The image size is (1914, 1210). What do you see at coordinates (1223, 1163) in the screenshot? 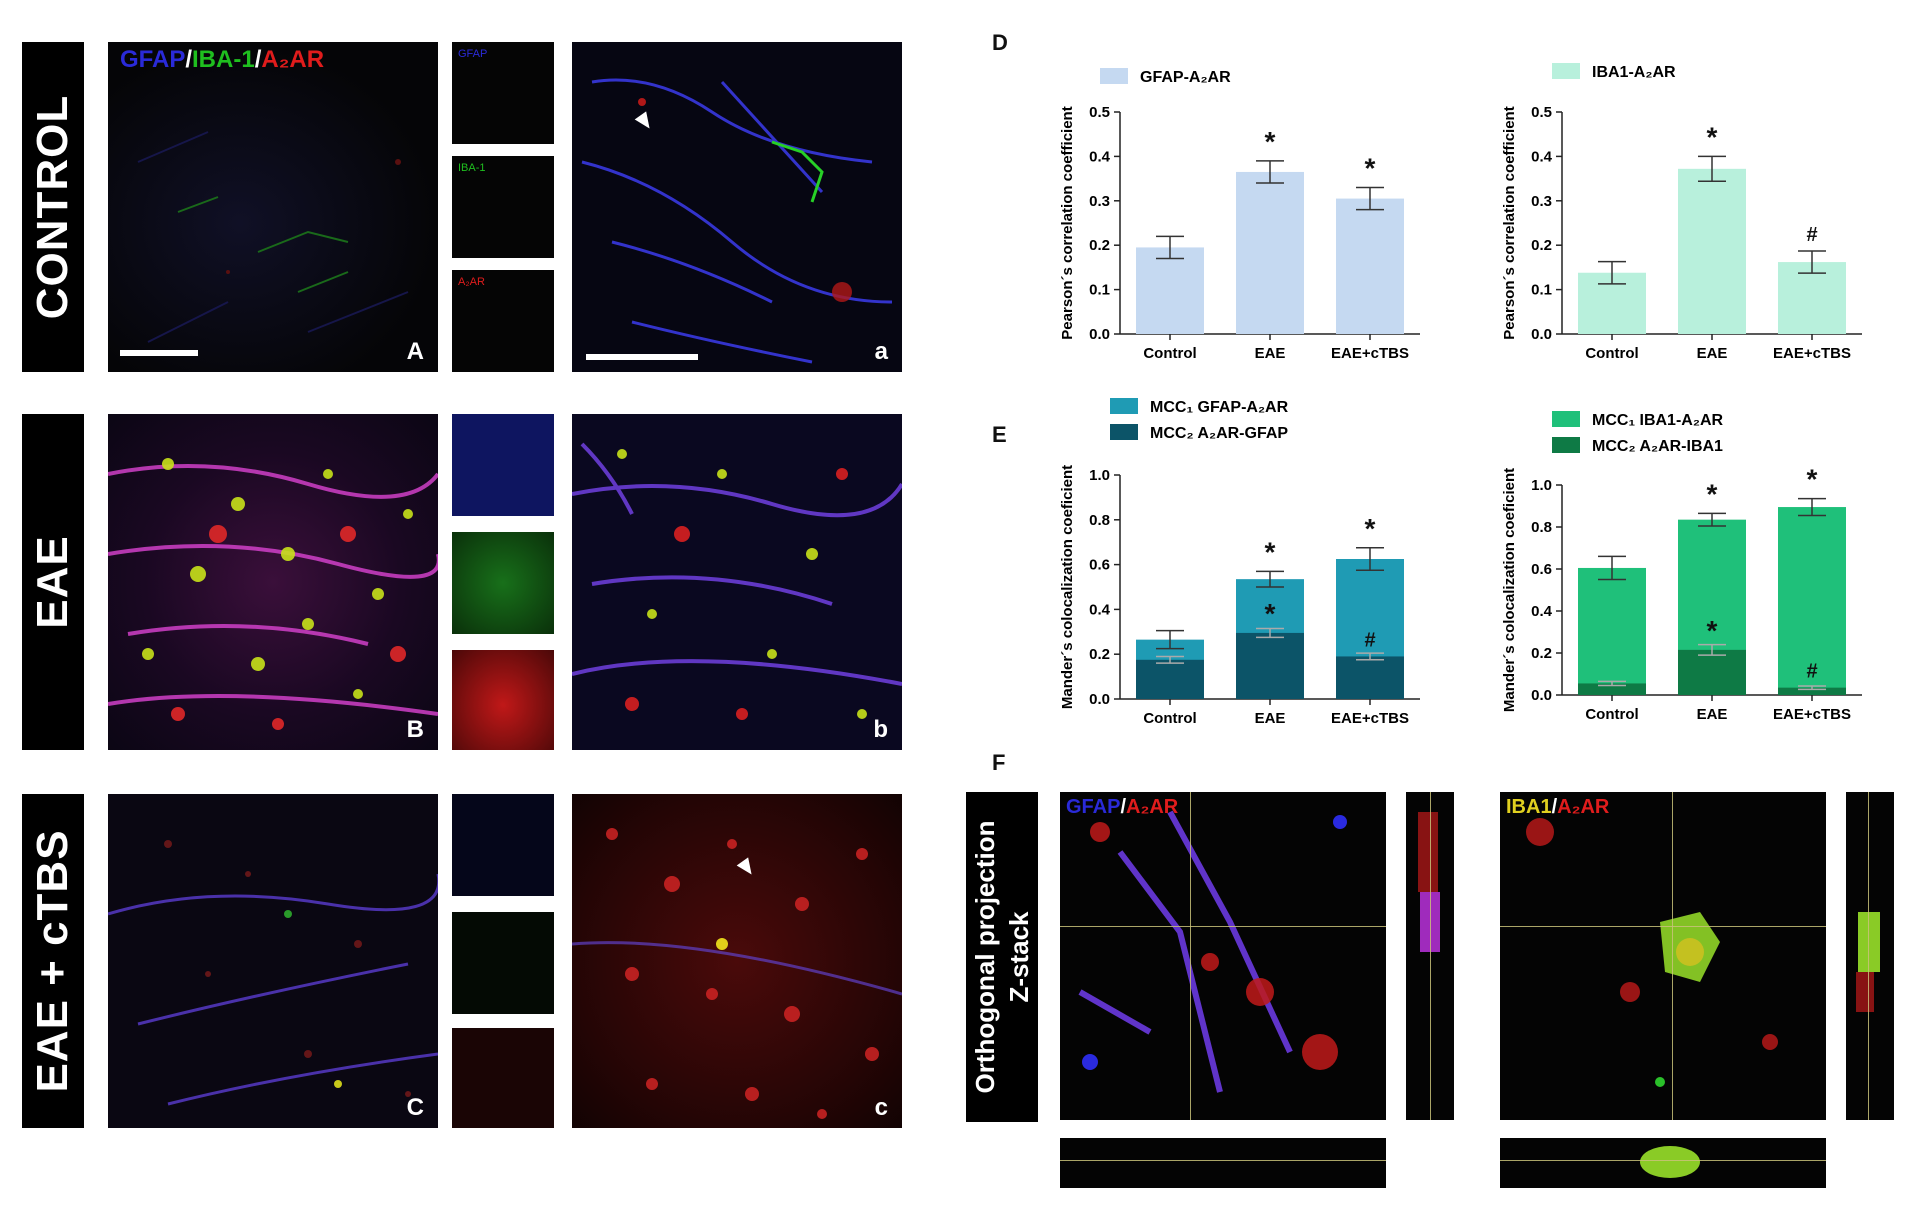
I see `ortho-gfap-bottom` at bounding box center [1223, 1163].